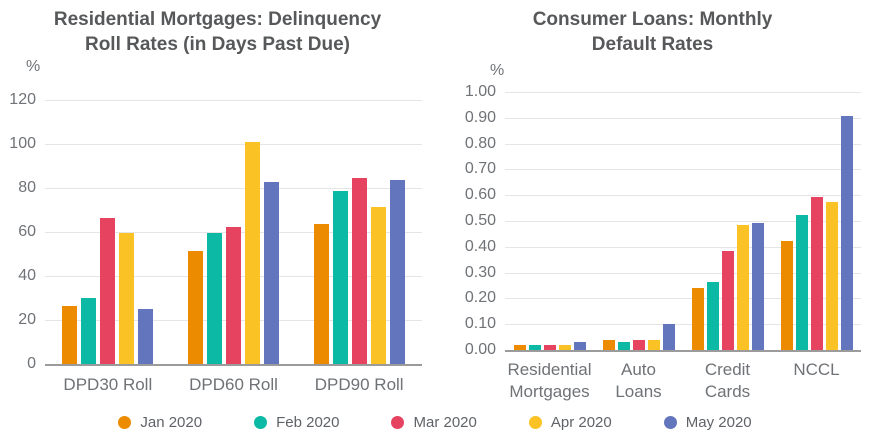 The height and width of the screenshot is (447, 870). I want to click on y-axis-unit-label: %, so click(33, 66).